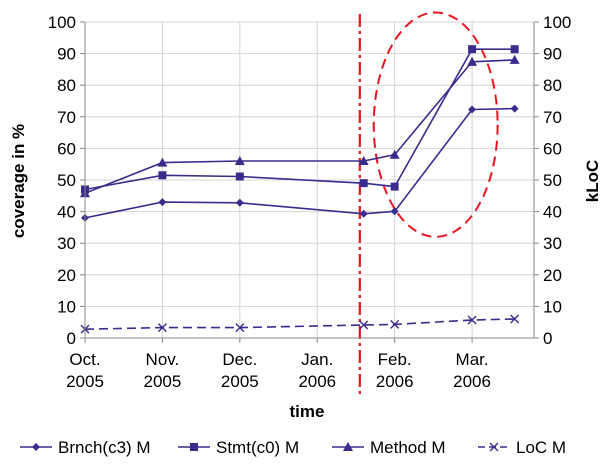  What do you see at coordinates (307, 411) in the screenshot?
I see `x-axis-title: time` at bounding box center [307, 411].